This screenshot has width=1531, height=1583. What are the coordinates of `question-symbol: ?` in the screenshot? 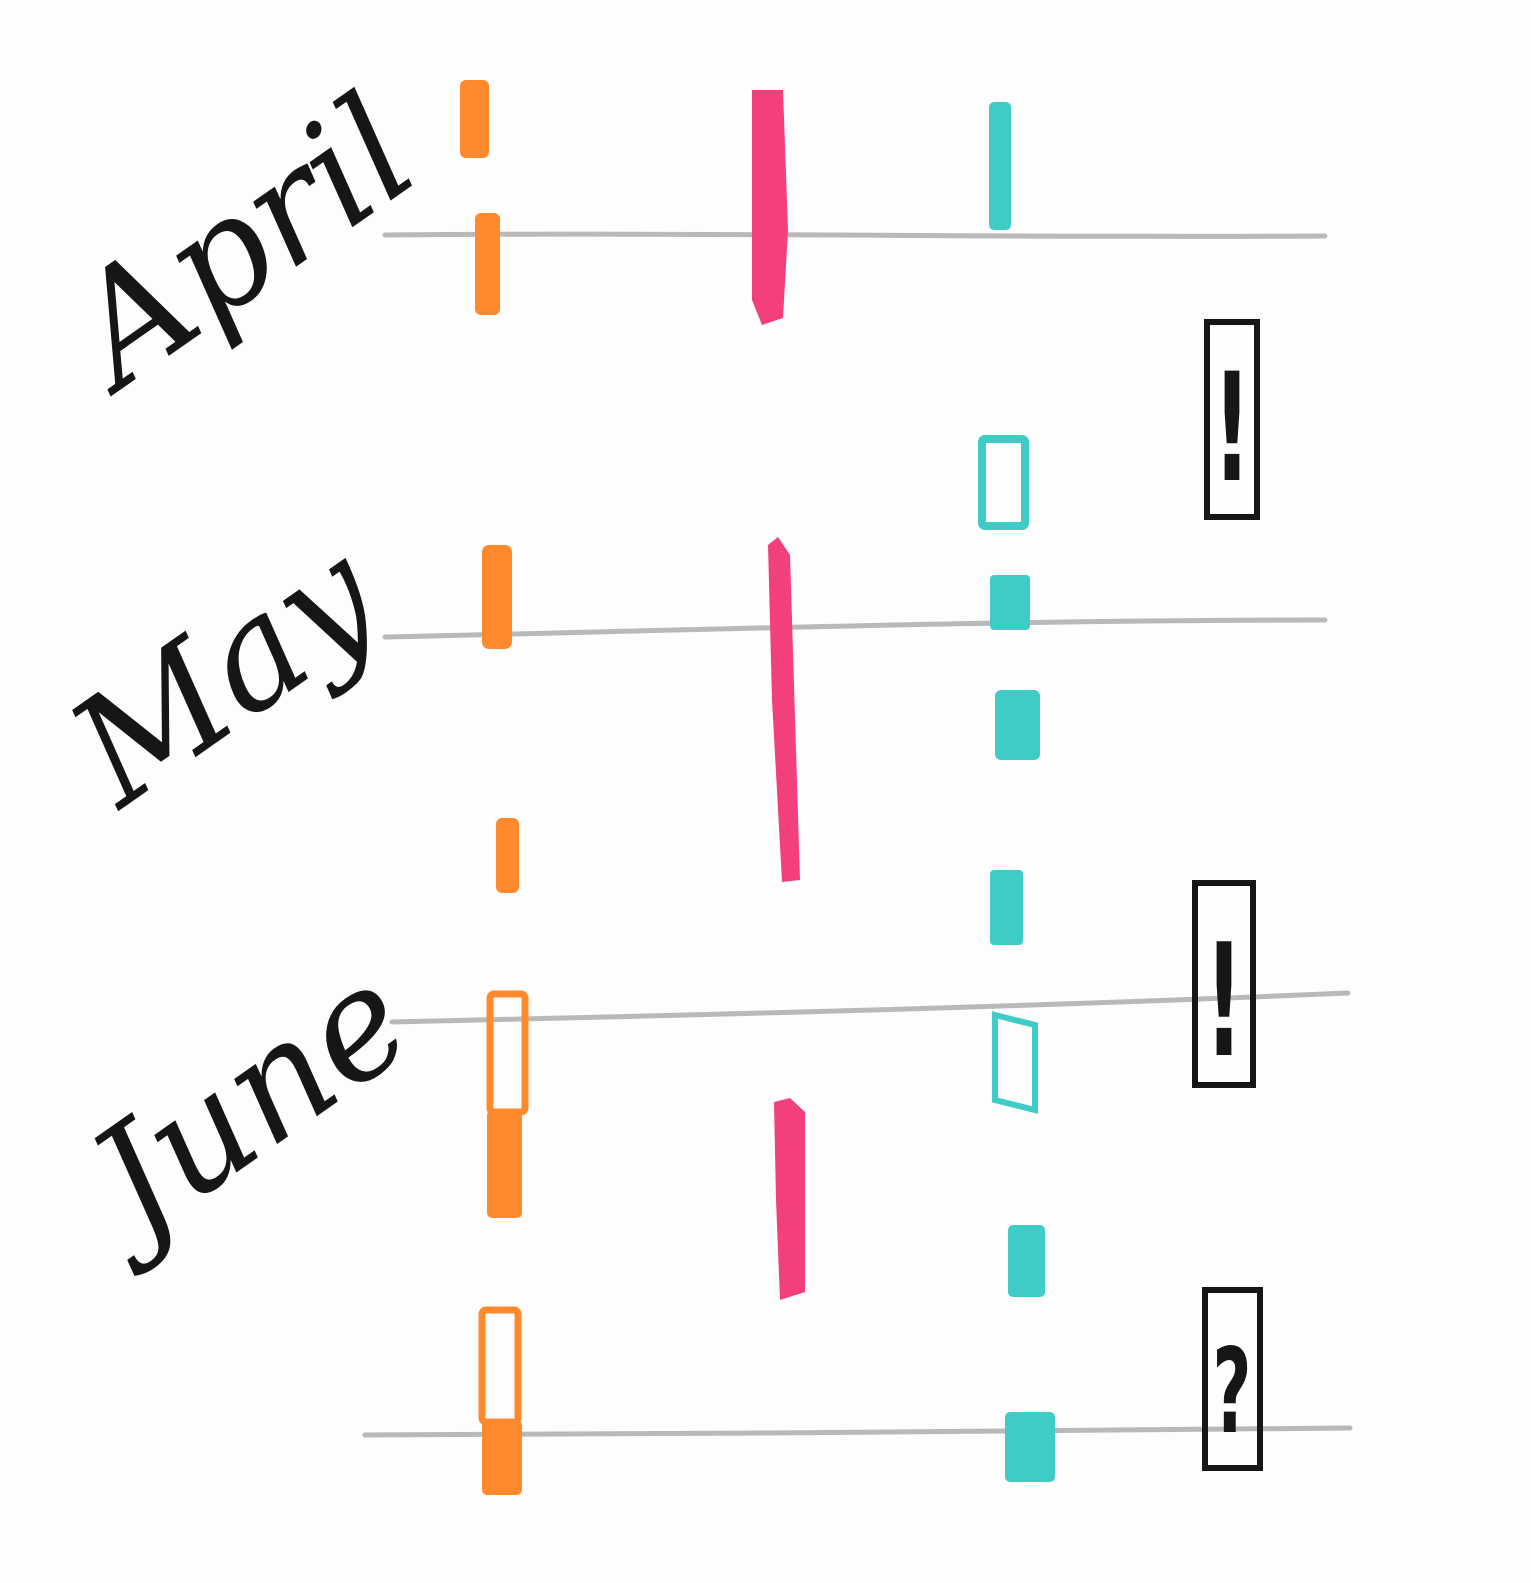 It's located at (1231, 1391).